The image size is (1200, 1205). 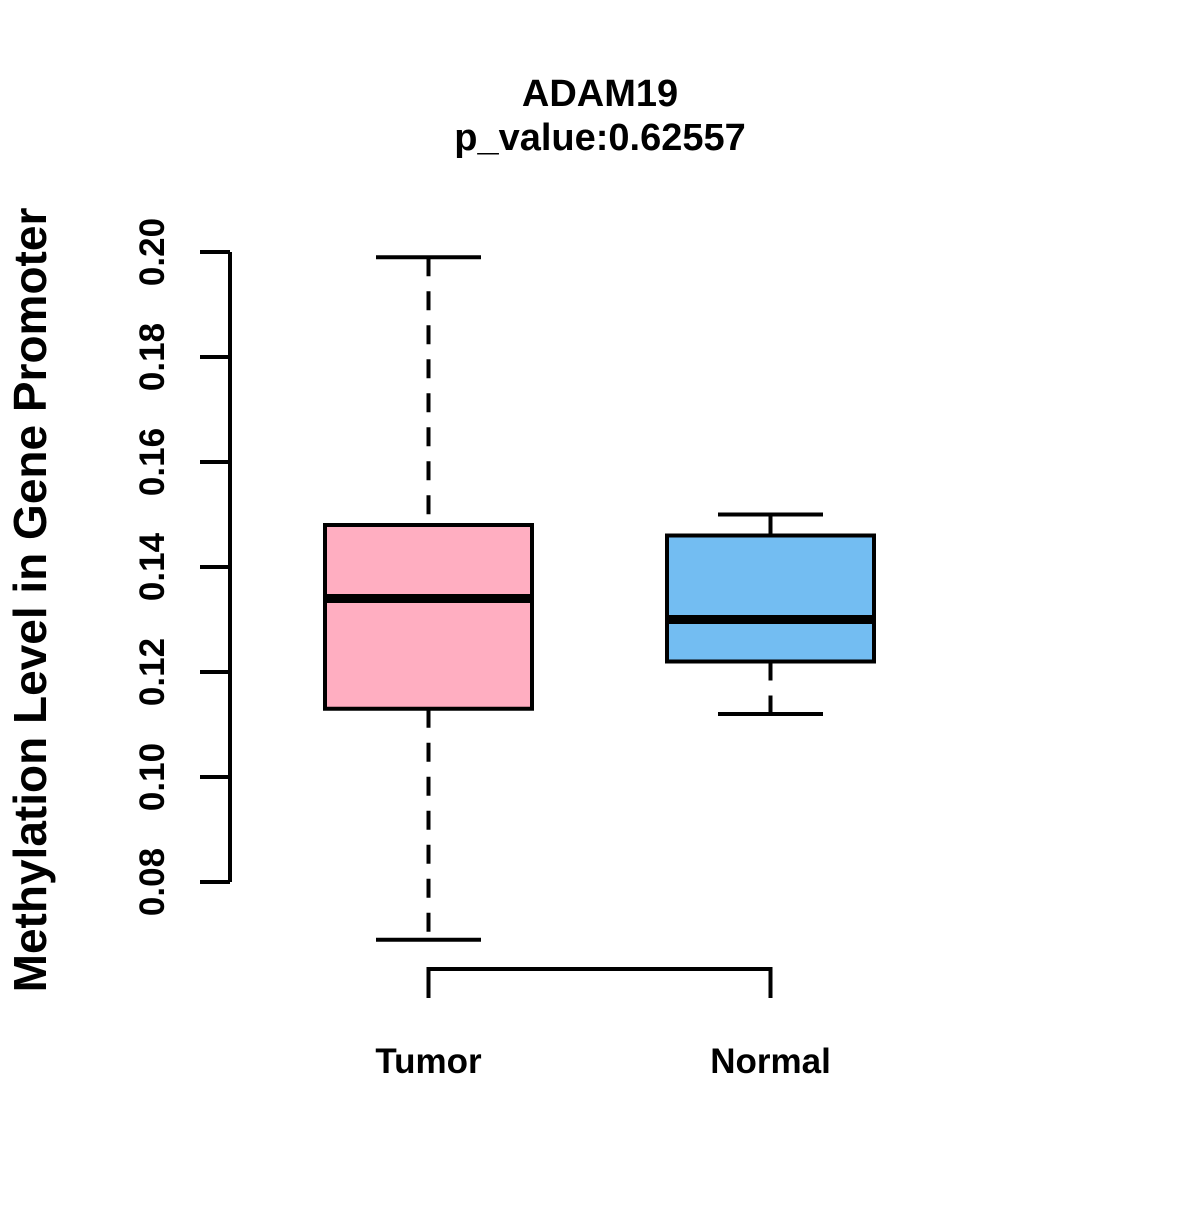 I want to click on chart-subtitle: p_value:0.62557, so click(x=600, y=138).